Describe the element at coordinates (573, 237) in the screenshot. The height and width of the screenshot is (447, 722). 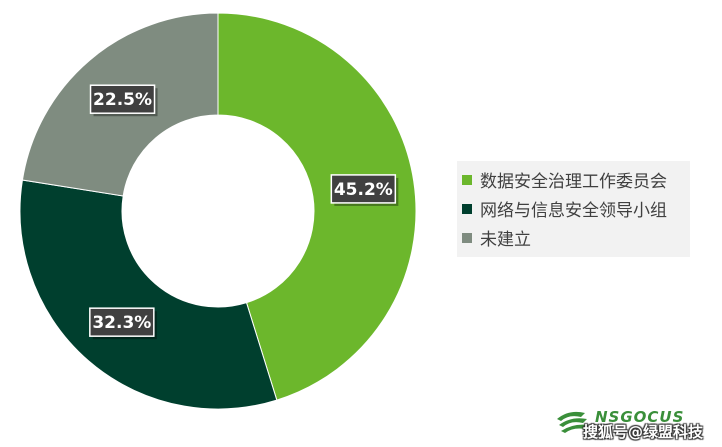
I see `legend-item-not-established: 未建立` at that location.